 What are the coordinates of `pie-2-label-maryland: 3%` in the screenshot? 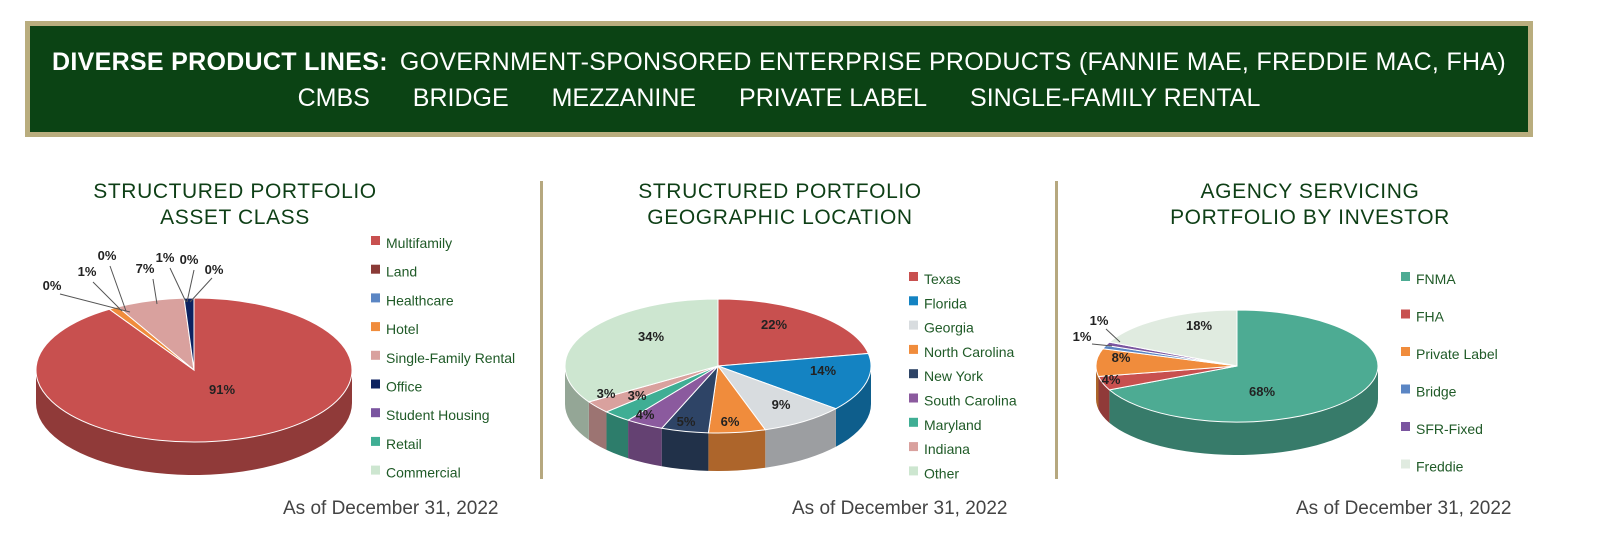 It's located at (637, 395).